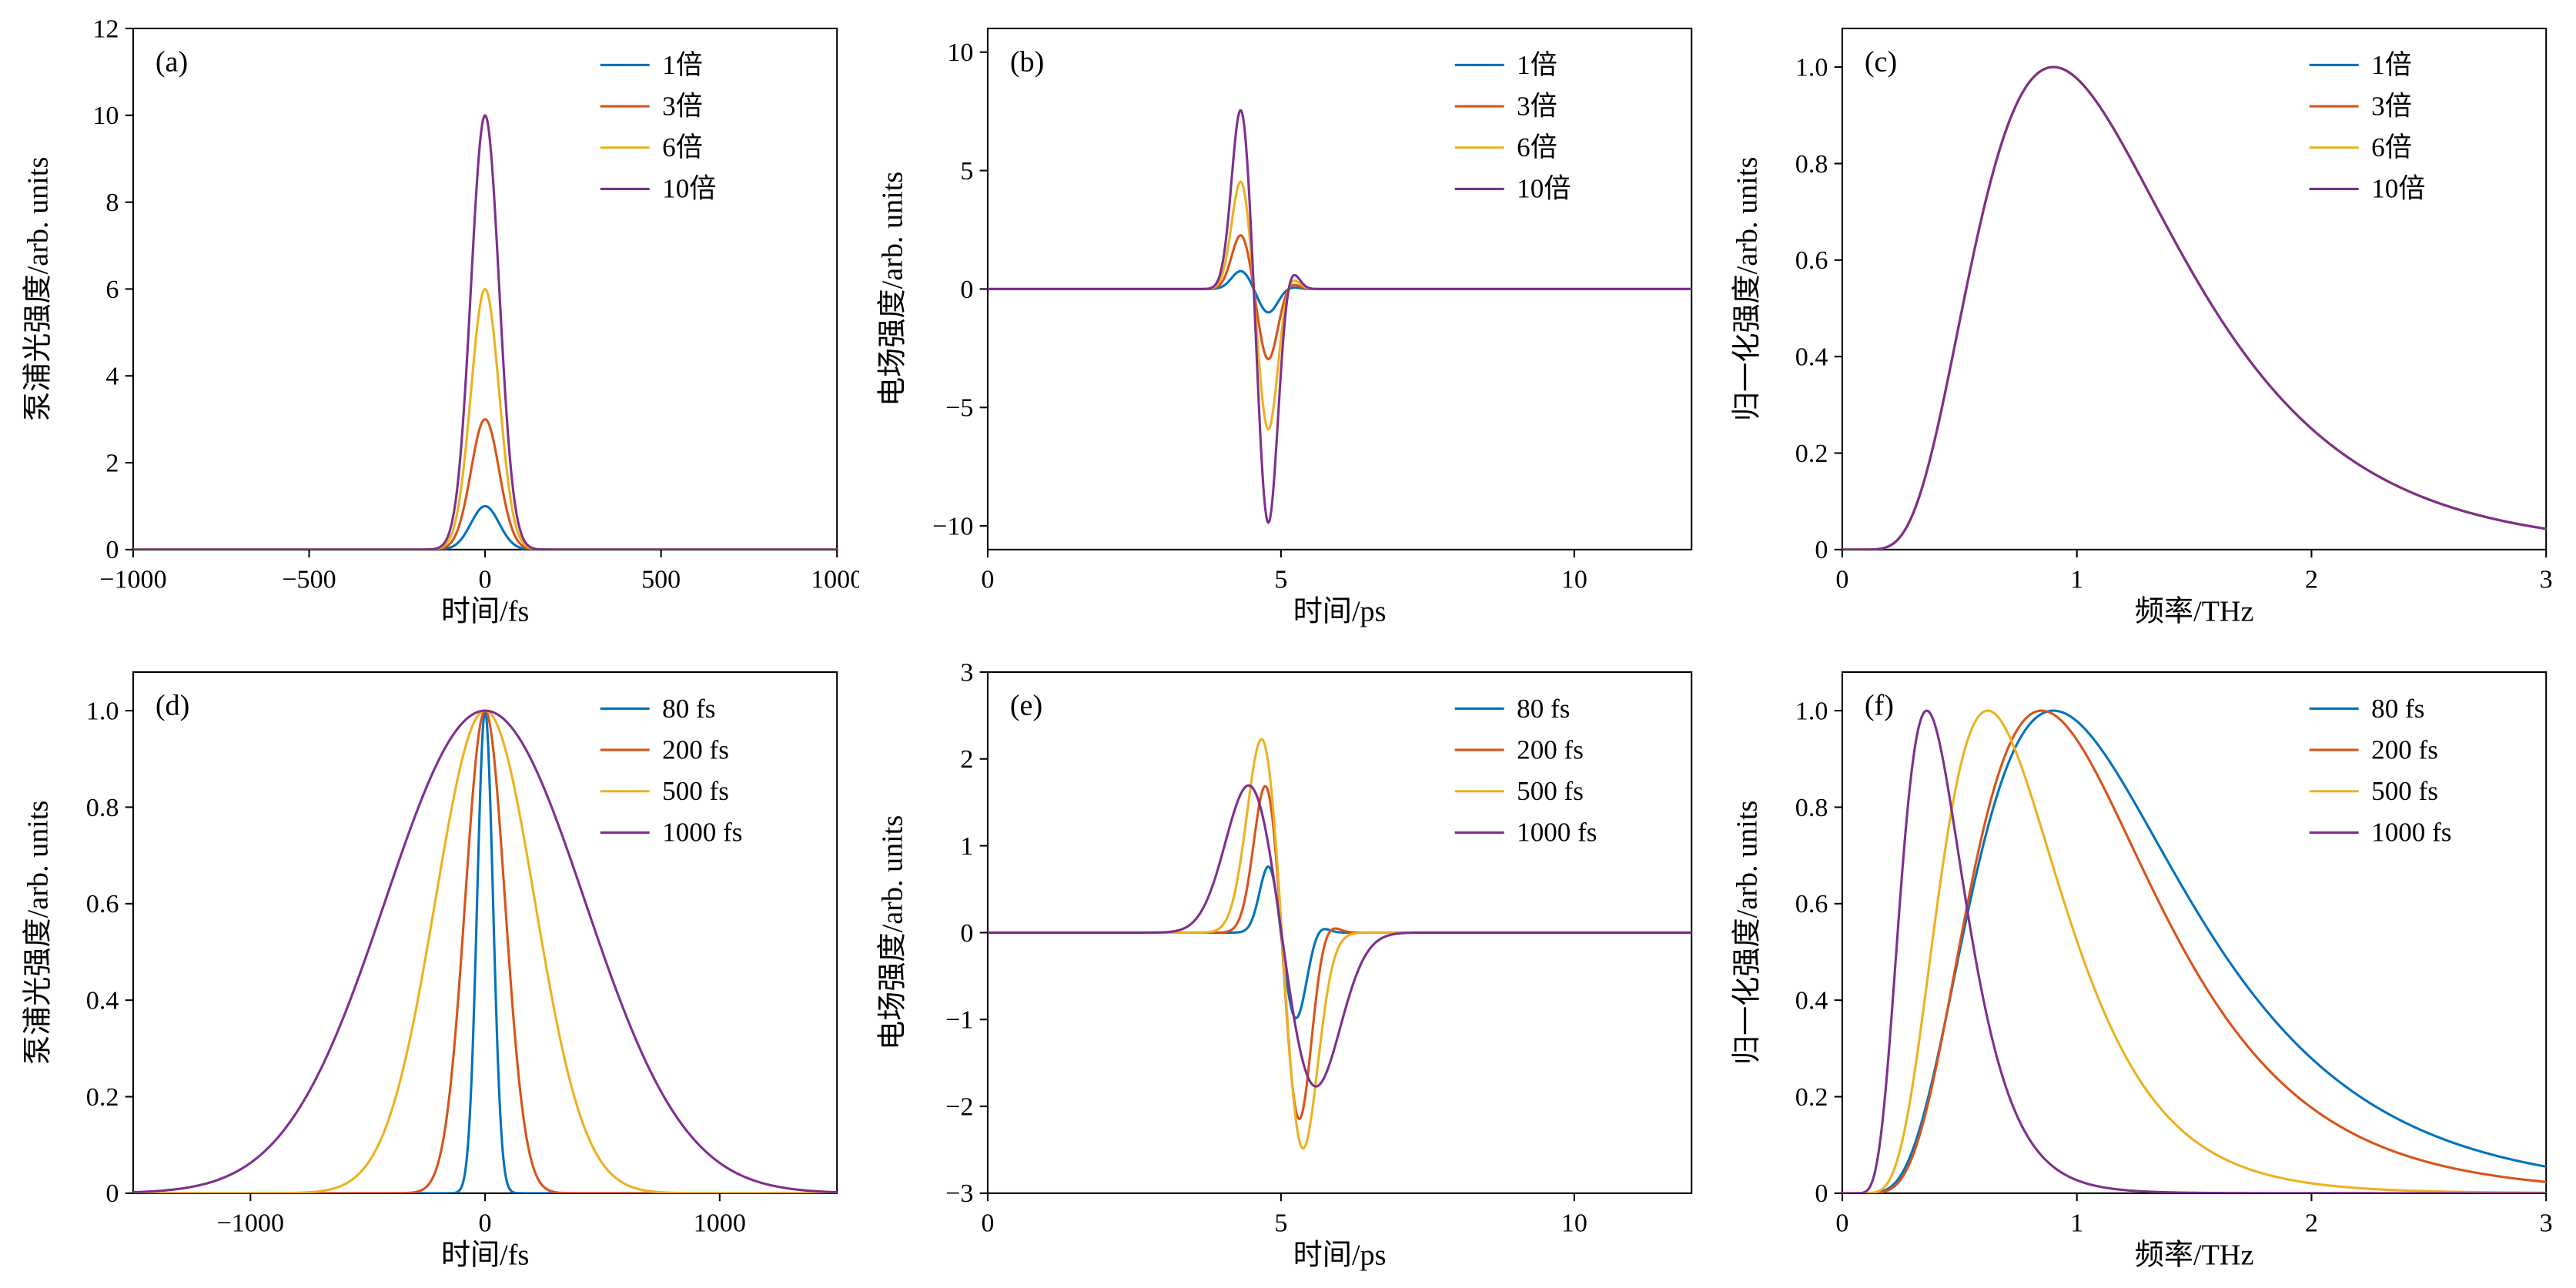 This screenshot has height=1288, width=2576. I want to click on x-tick-label: 1, so click(2077, 1223).